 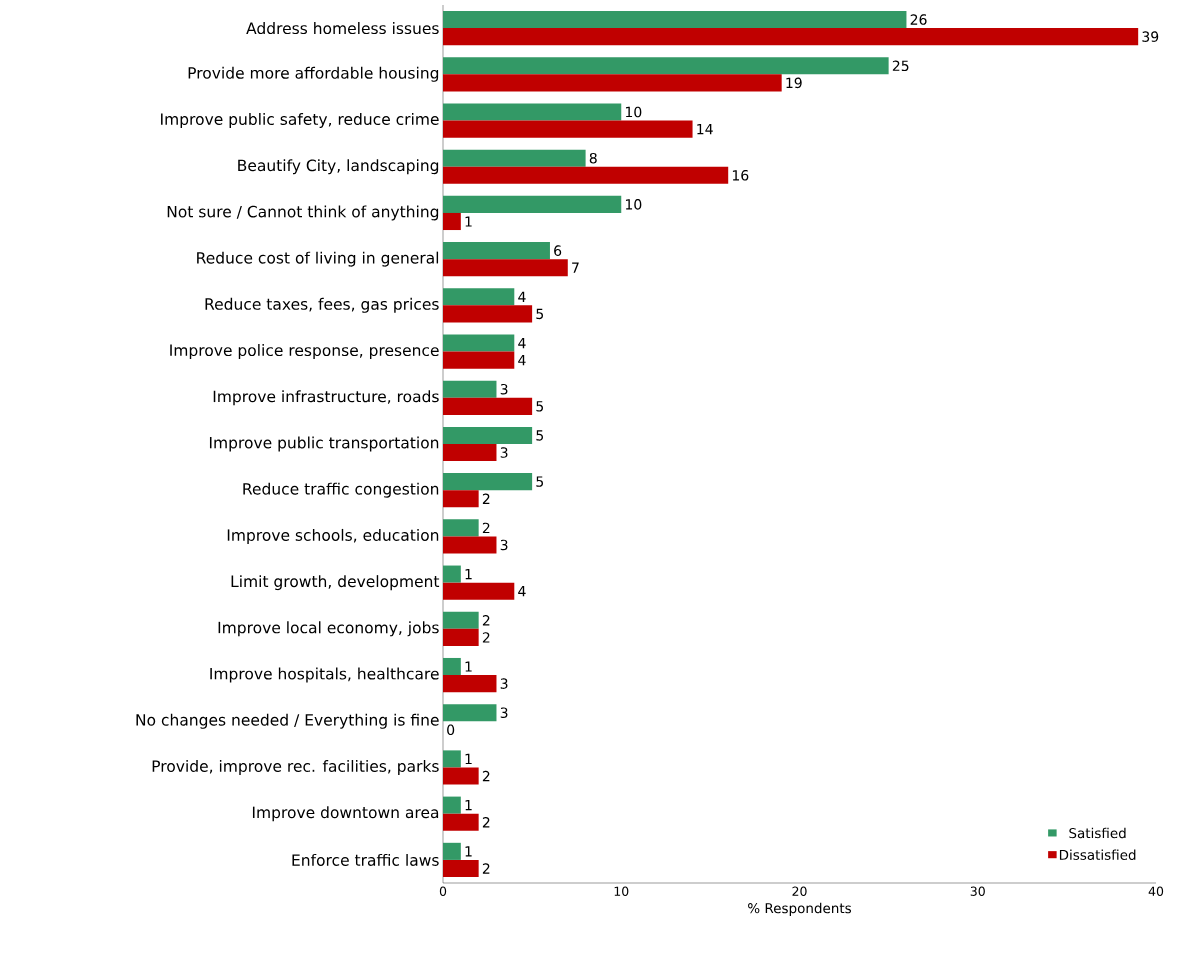 What do you see at coordinates (365, 859) in the screenshot?
I see `y-tick-label: Enforce traffic laws` at bounding box center [365, 859].